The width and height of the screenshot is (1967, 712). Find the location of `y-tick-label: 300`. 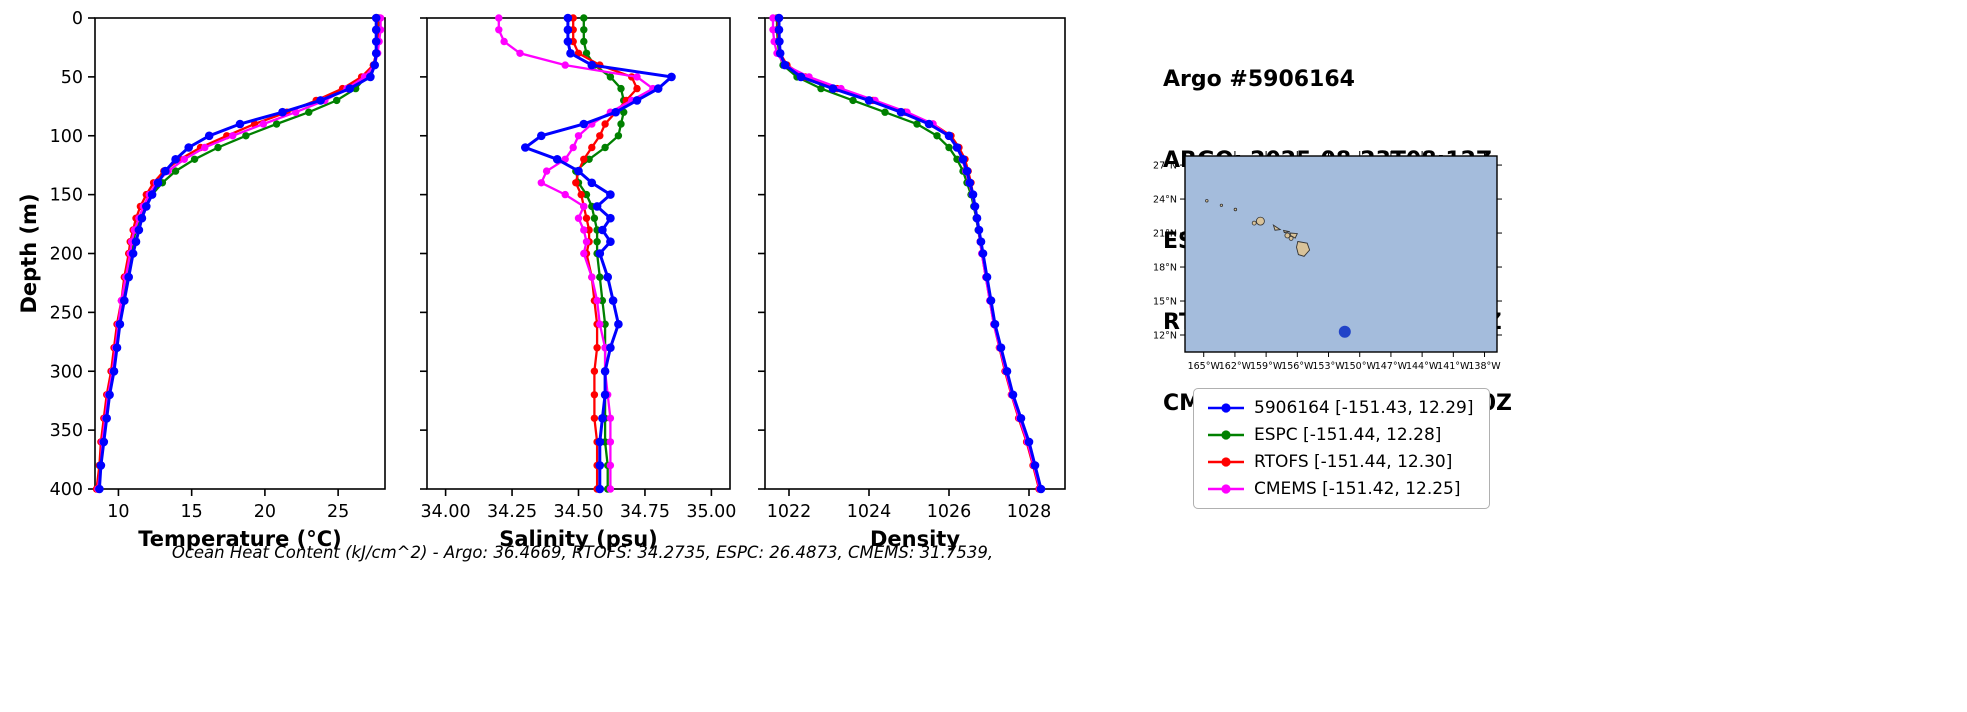

y-tick-label: 300 is located at coordinates (66, 372).